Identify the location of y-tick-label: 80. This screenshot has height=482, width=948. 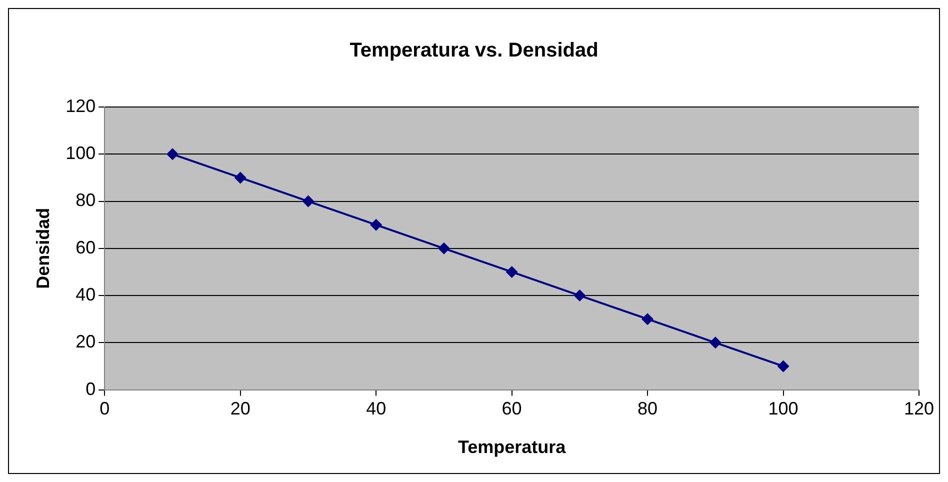
(86, 200).